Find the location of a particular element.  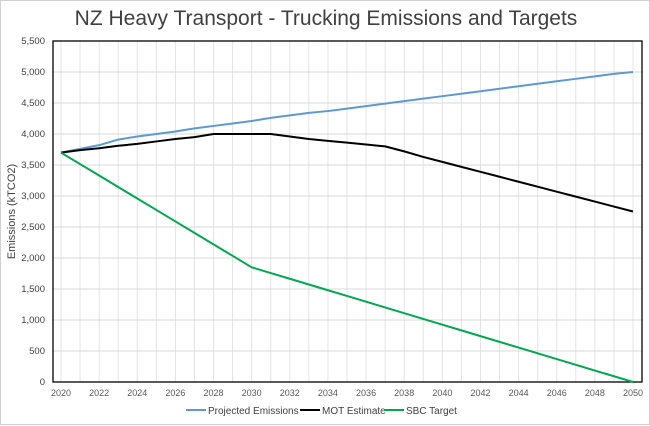

x-tick-label: 2036 is located at coordinates (366, 393).